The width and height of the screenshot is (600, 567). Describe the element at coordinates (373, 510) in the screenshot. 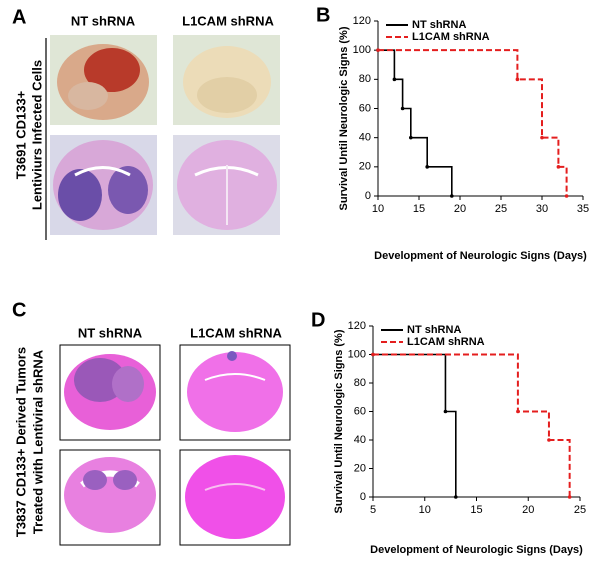

I see `x-tick-label: 5` at that location.